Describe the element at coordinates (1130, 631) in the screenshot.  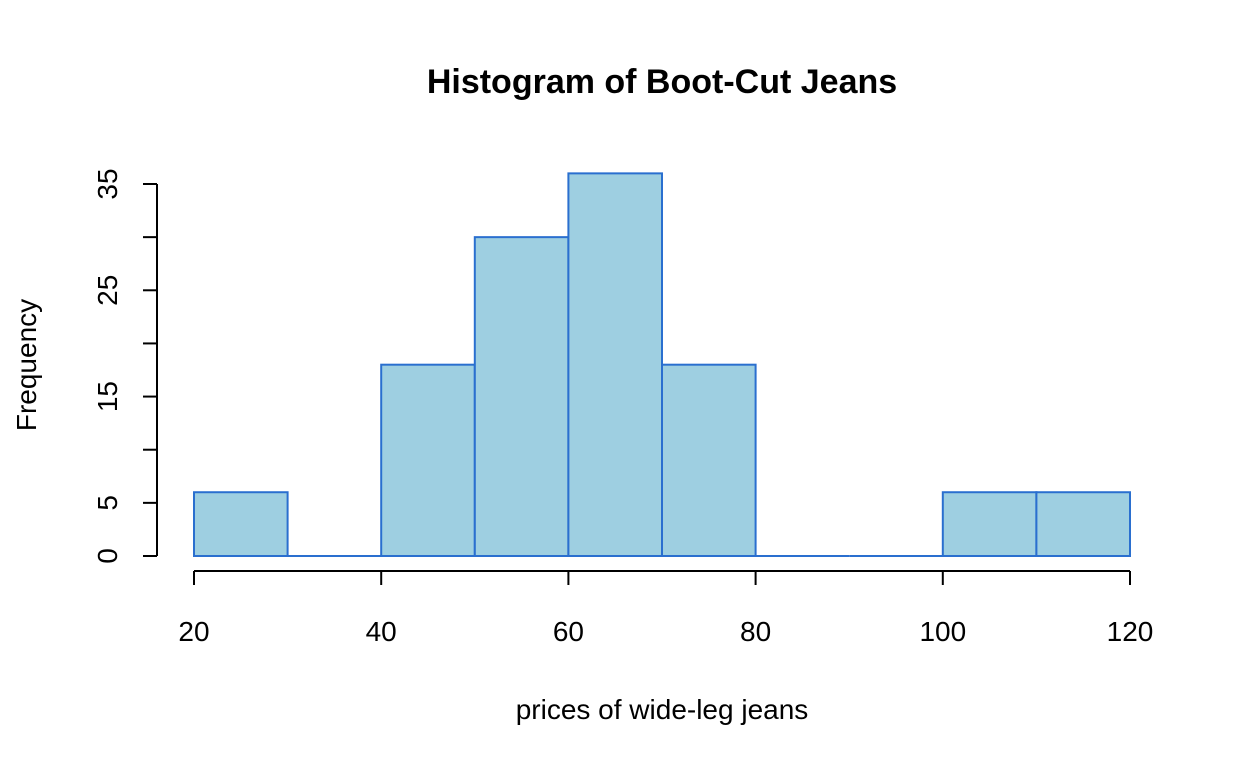
I see `x-tick-label: 120` at that location.